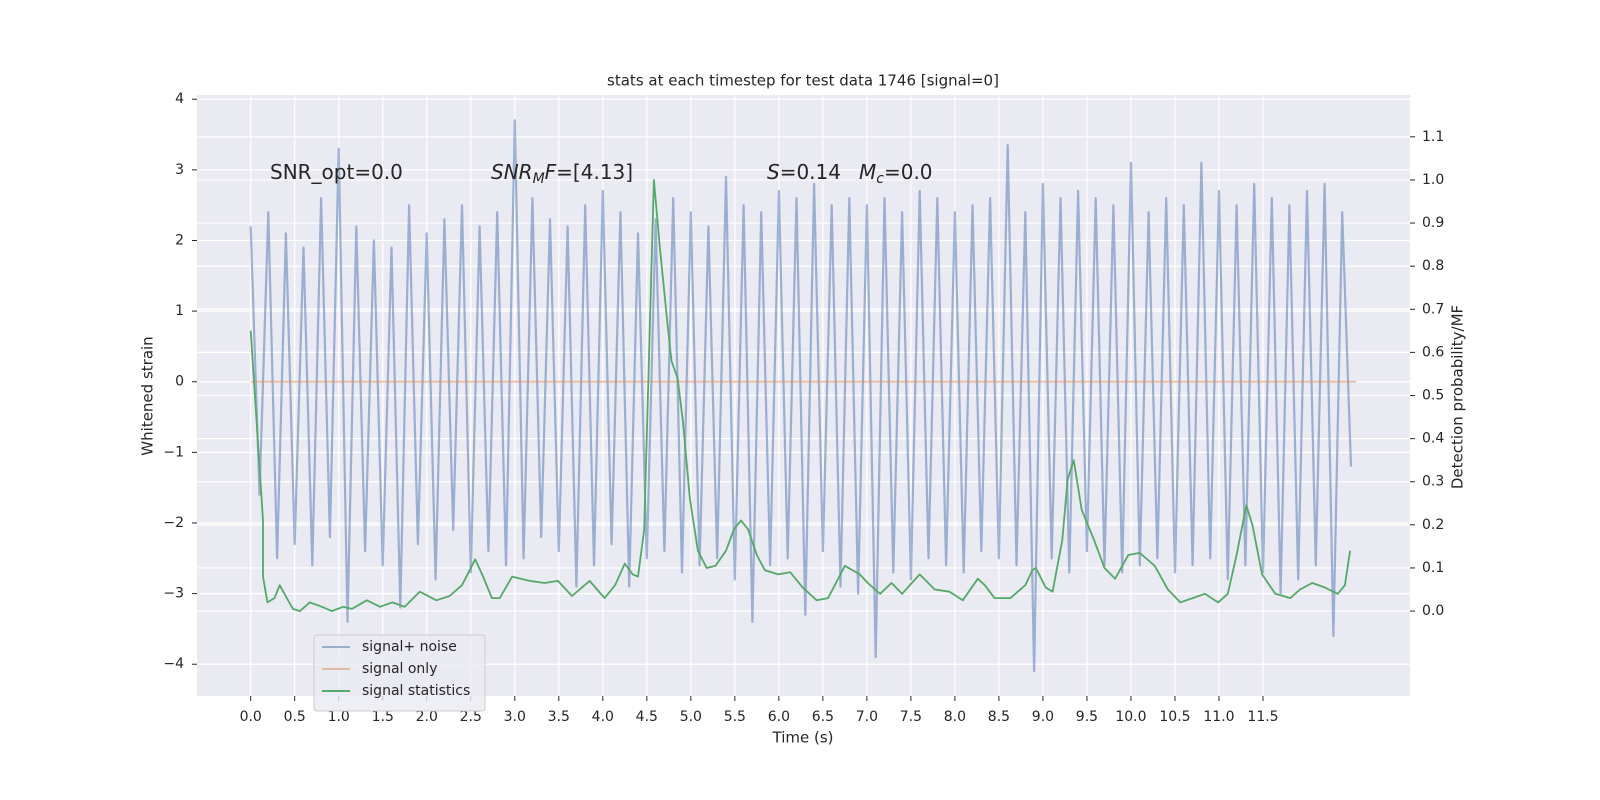 The height and width of the screenshot is (800, 1600). What do you see at coordinates (383, 717) in the screenshot?
I see `x-tick-label: 1.5` at bounding box center [383, 717].